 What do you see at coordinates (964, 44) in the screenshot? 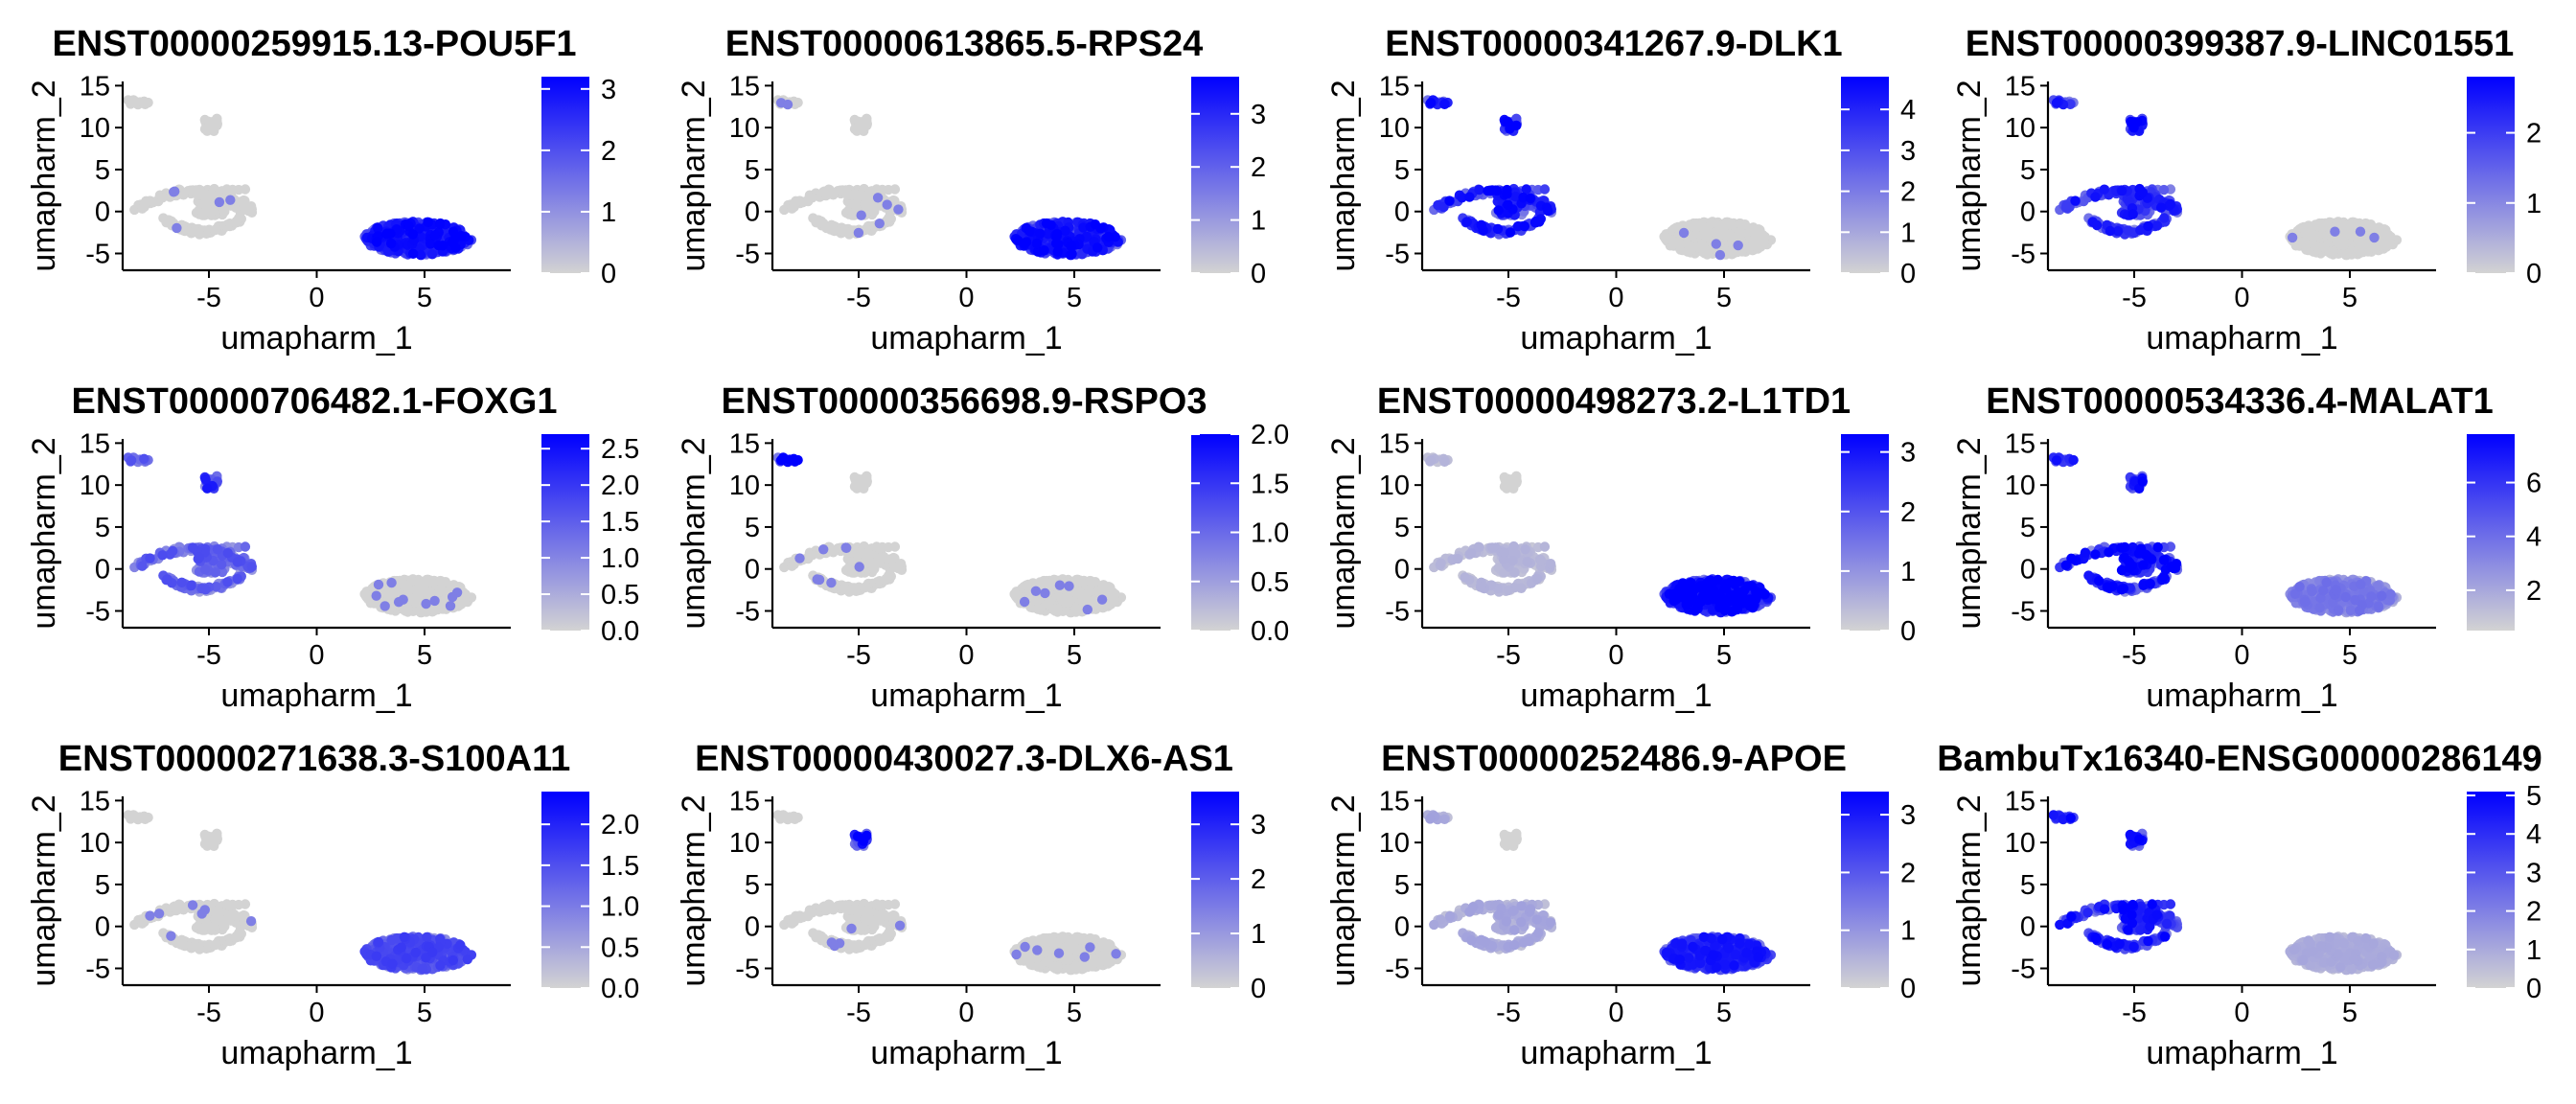
I see `panel-title: ENST00000613865.5-RPS24` at bounding box center [964, 44].